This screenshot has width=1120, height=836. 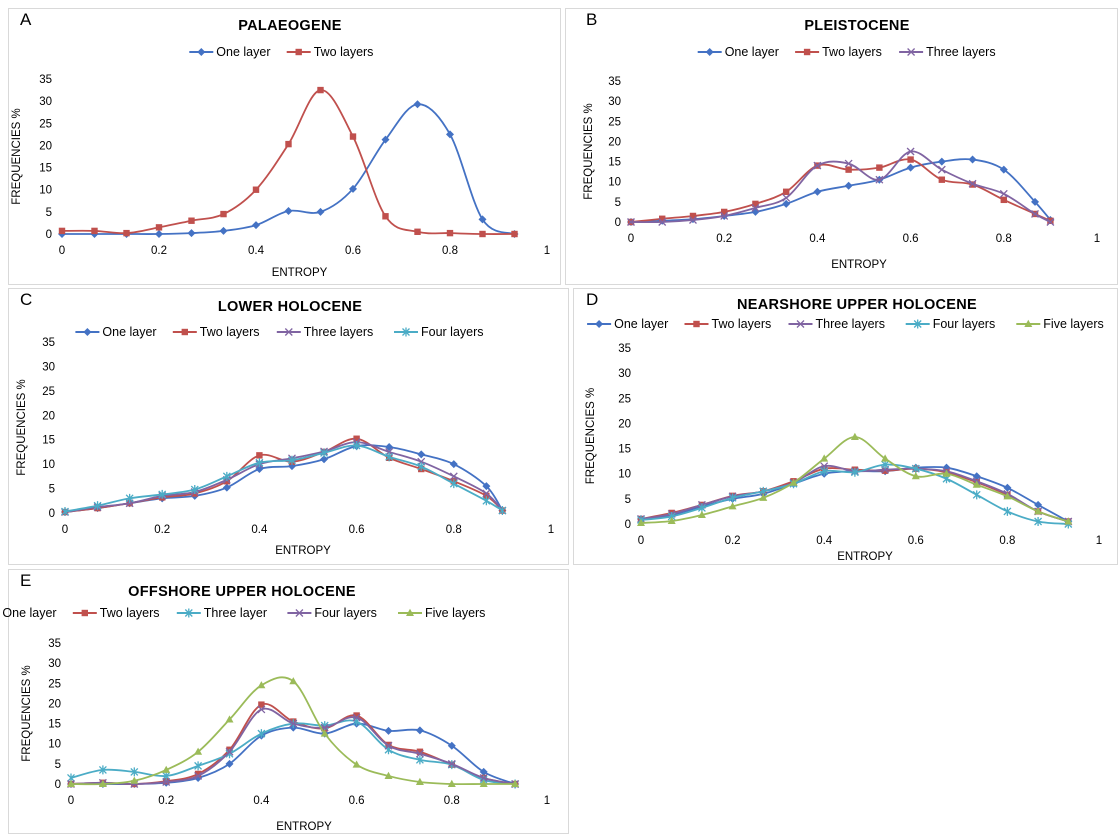 I want to click on chart-title: LOWER HOLOCENE, so click(x=290, y=307).